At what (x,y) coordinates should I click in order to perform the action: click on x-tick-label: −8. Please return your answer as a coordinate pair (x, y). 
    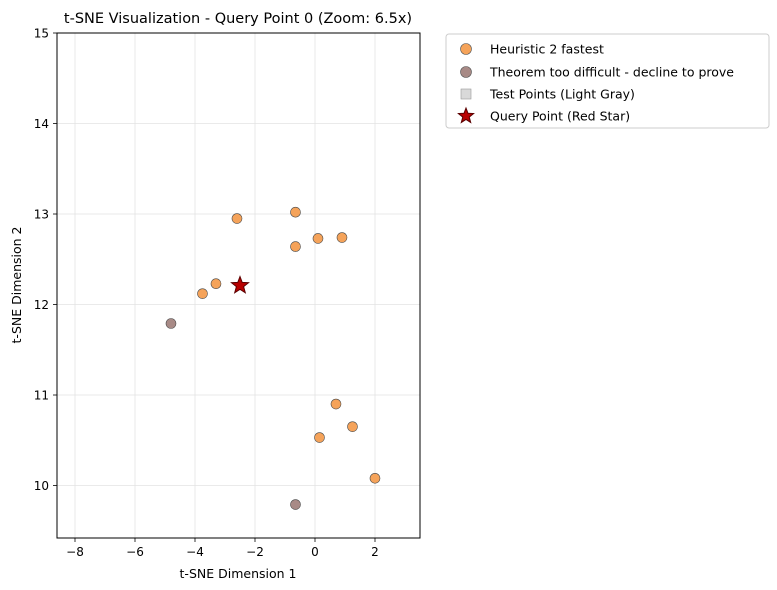
    Looking at the image, I should click on (75, 552).